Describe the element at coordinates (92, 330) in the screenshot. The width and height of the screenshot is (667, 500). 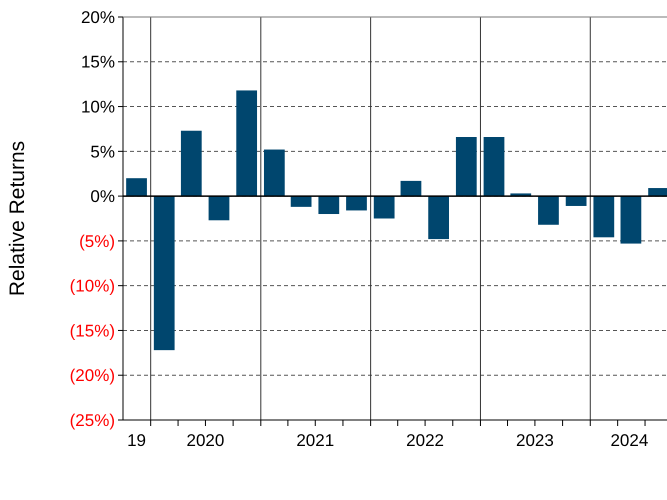
I see `y-tick-label: (15%)` at that location.